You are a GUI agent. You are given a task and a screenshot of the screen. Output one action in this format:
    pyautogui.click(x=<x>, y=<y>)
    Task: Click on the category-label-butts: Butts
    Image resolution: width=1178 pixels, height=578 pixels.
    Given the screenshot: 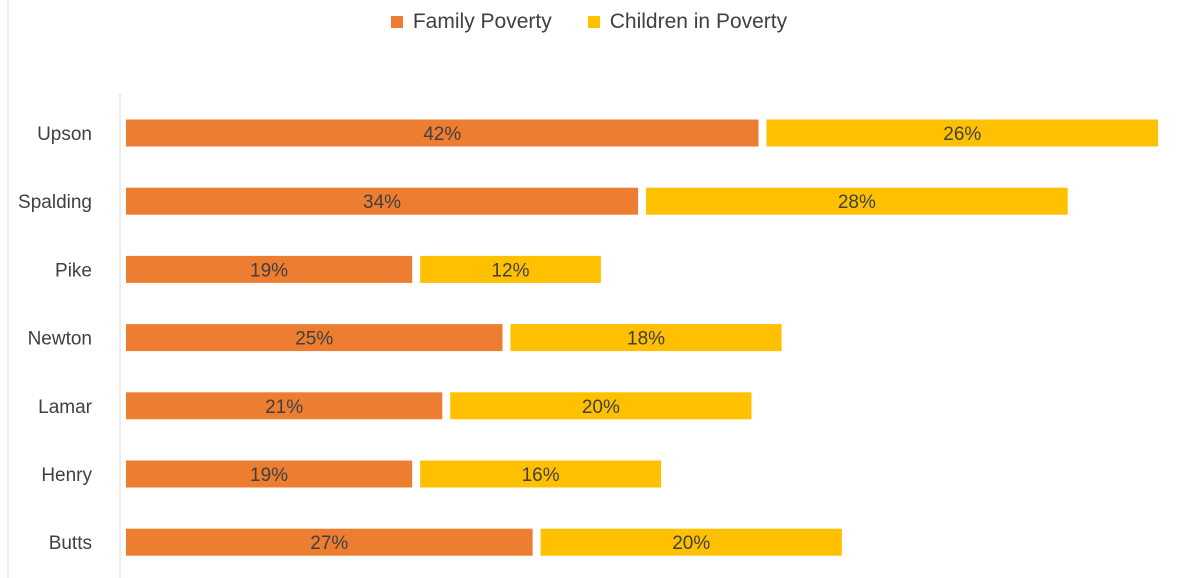 What is the action you would take?
    pyautogui.click(x=70, y=543)
    